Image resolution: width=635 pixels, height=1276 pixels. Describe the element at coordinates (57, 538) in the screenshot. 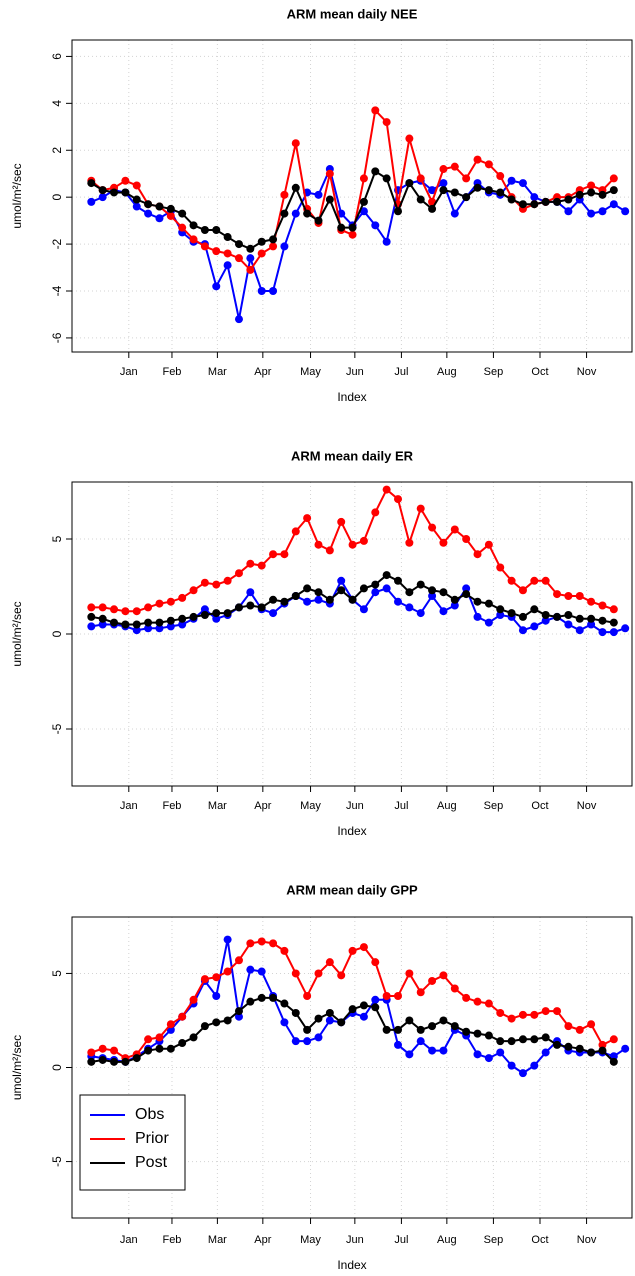

I see `y-tick-label: 5` at that location.